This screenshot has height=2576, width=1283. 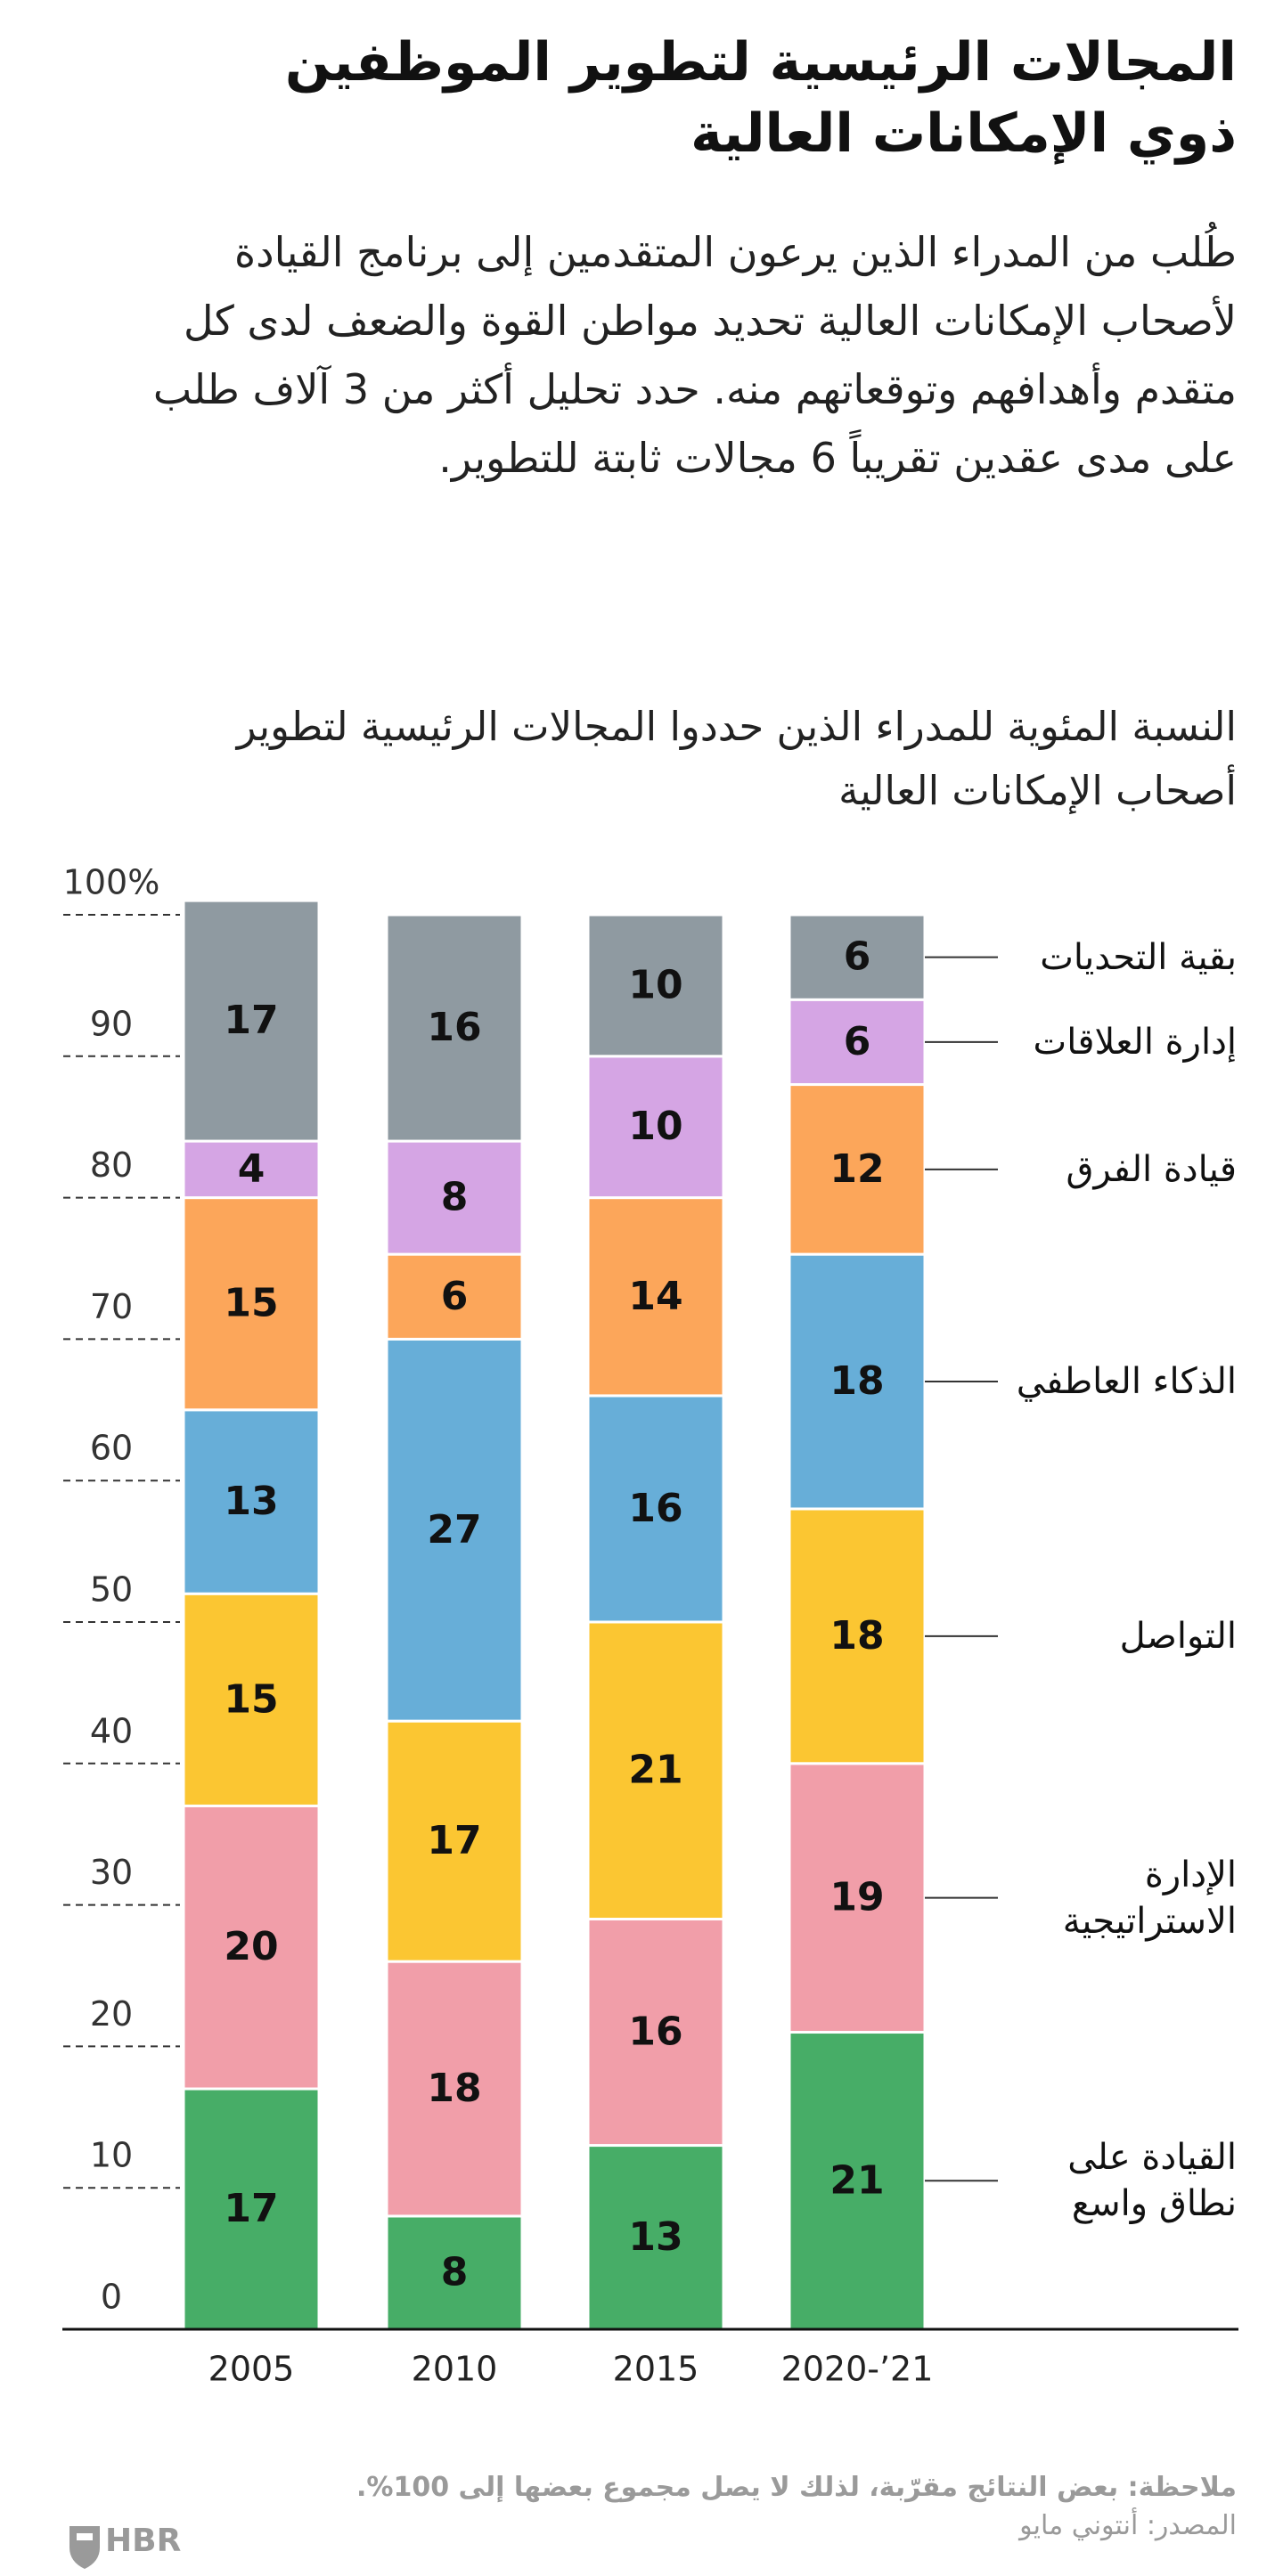 What do you see at coordinates (1149, 1898) in the screenshot?
I see `legend-label: الإدارة الاستراتيجية` at bounding box center [1149, 1898].